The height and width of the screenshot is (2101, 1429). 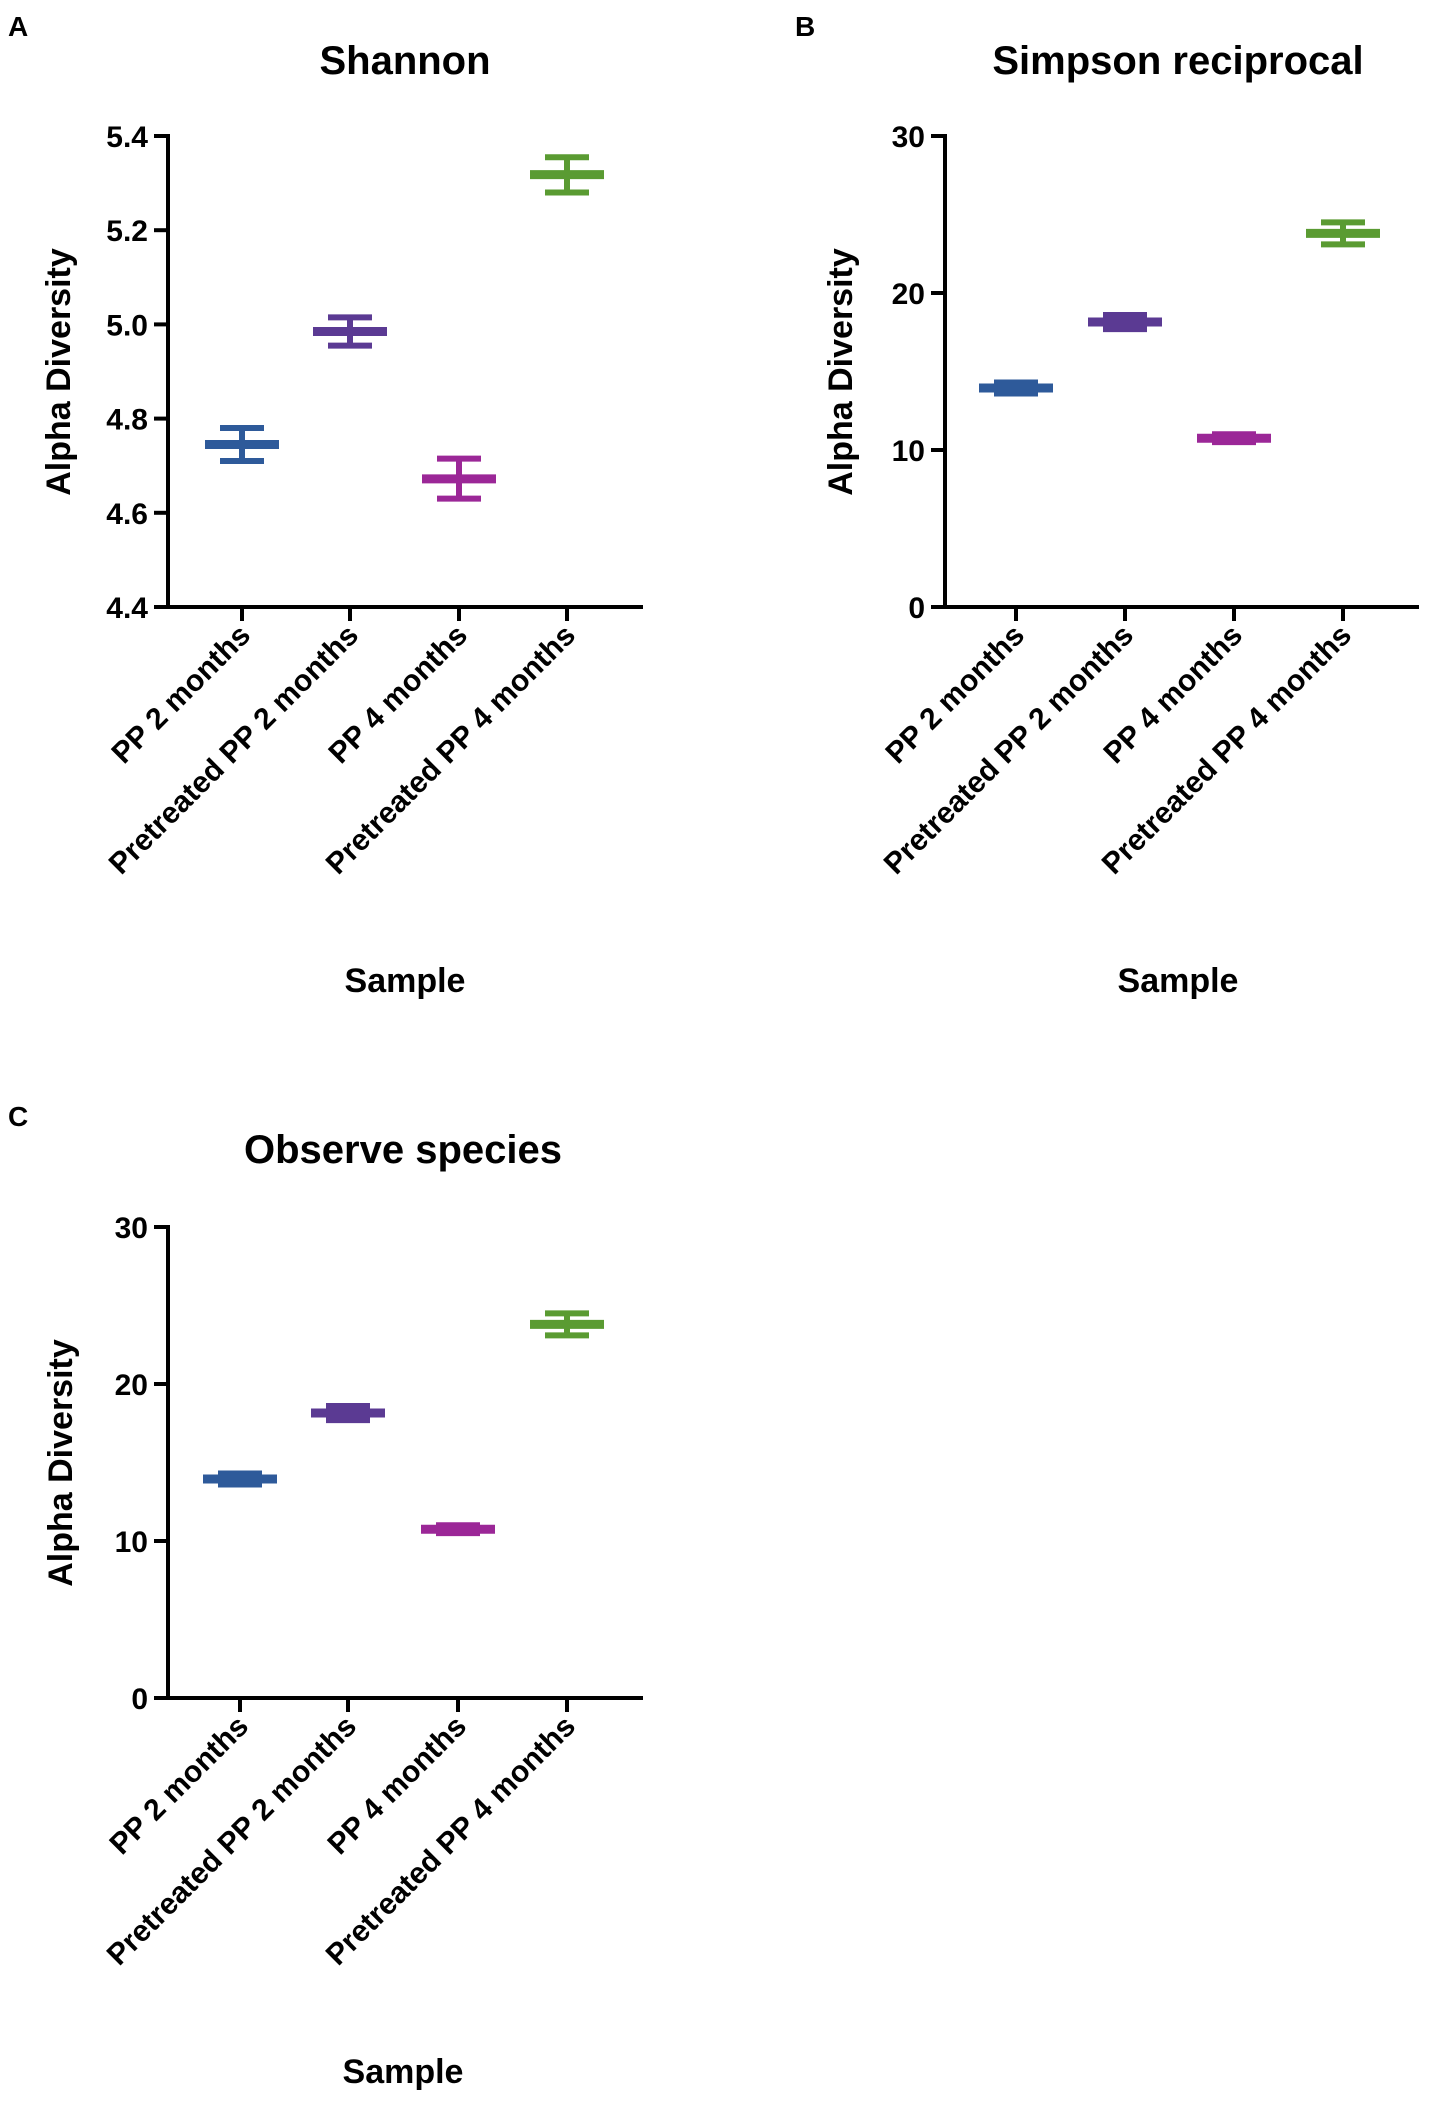 I want to click on x-axis-label-b: Sample, so click(x=1178, y=981).